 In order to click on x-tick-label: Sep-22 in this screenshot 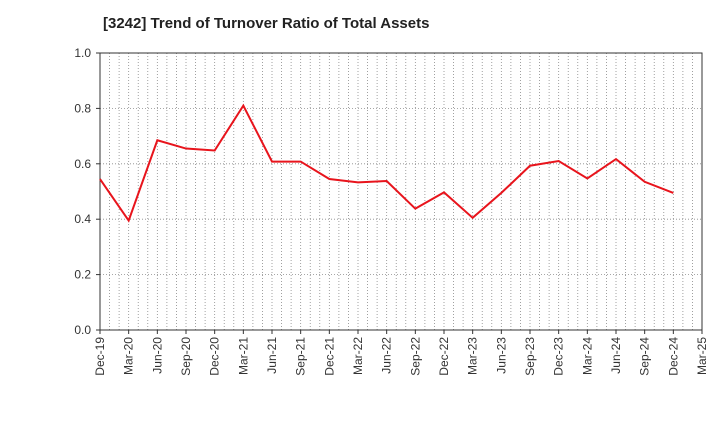, I will do `click(415, 356)`.